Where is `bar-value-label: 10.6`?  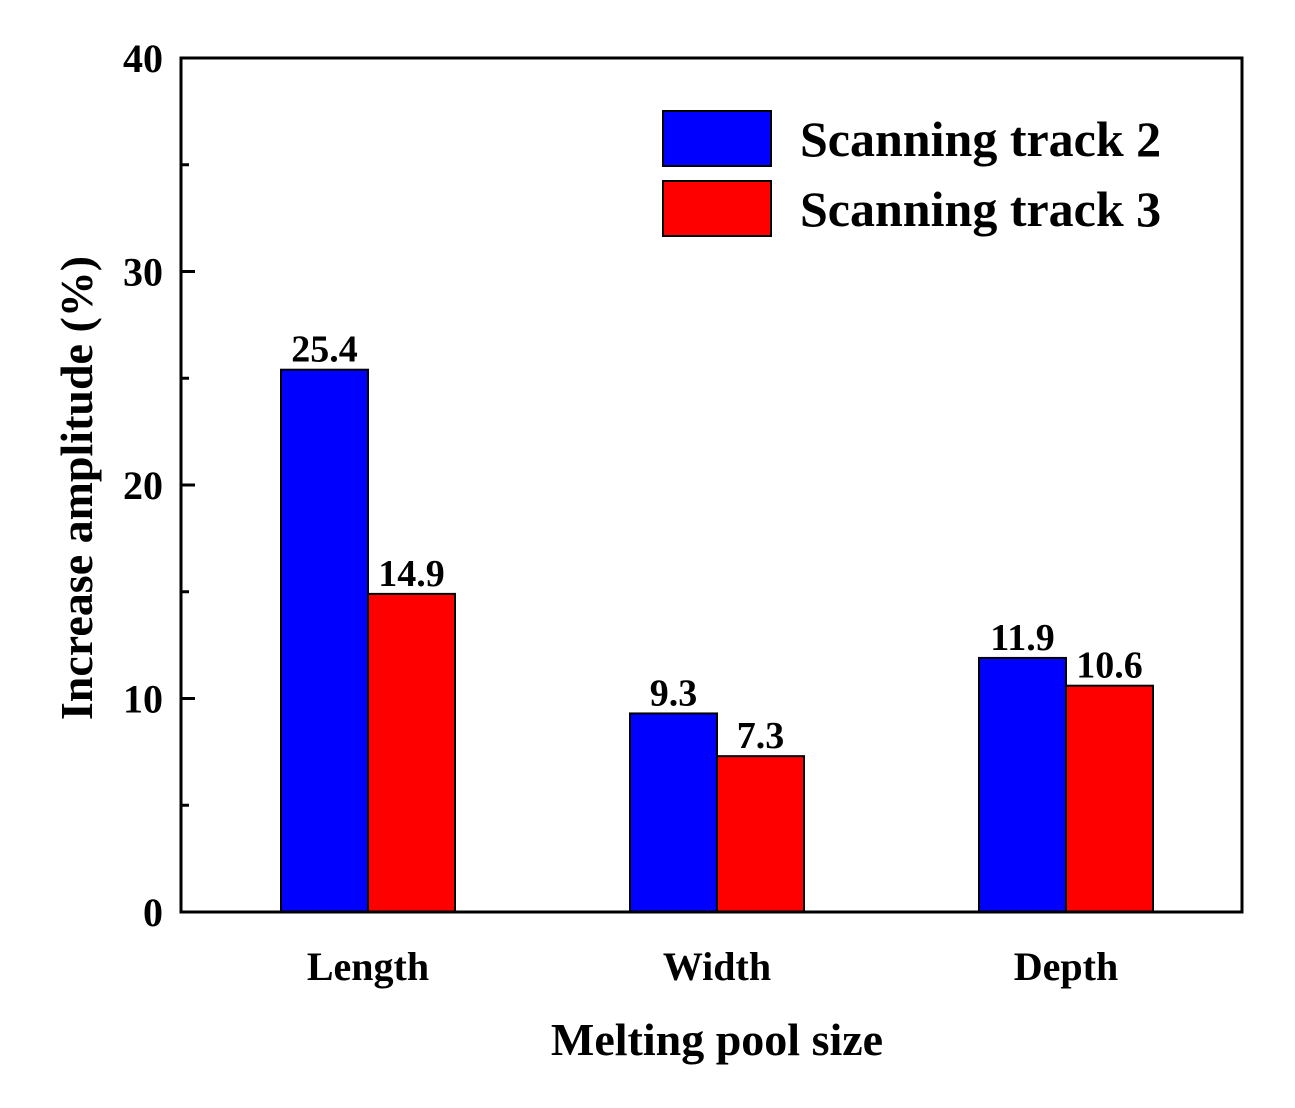 bar-value-label: 10.6 is located at coordinates (1109, 666).